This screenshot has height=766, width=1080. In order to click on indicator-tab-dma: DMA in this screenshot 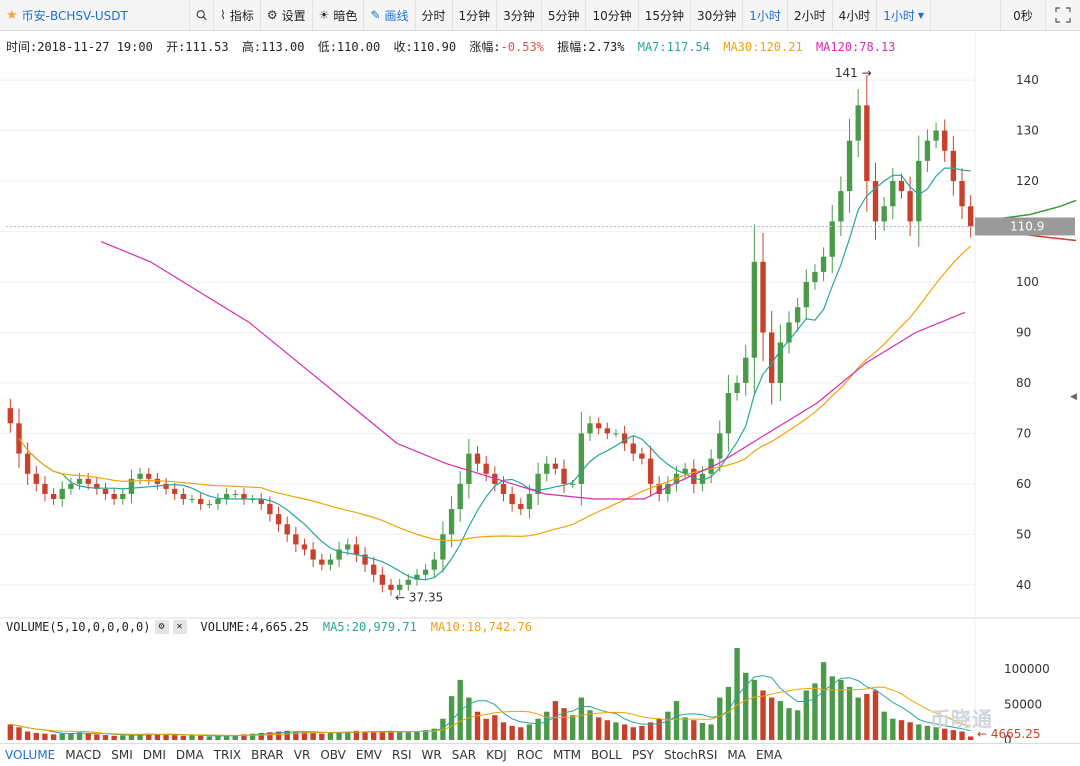, I will do `click(189, 755)`.